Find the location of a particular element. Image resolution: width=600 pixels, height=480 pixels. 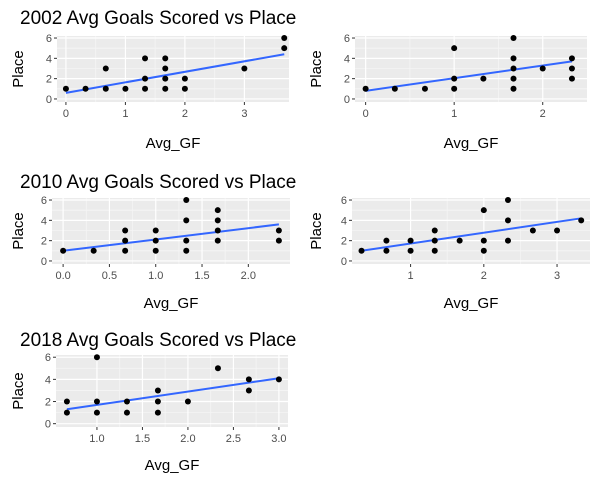

chart-title: 2018 Avg Goals Scored vs Place is located at coordinates (158, 340).